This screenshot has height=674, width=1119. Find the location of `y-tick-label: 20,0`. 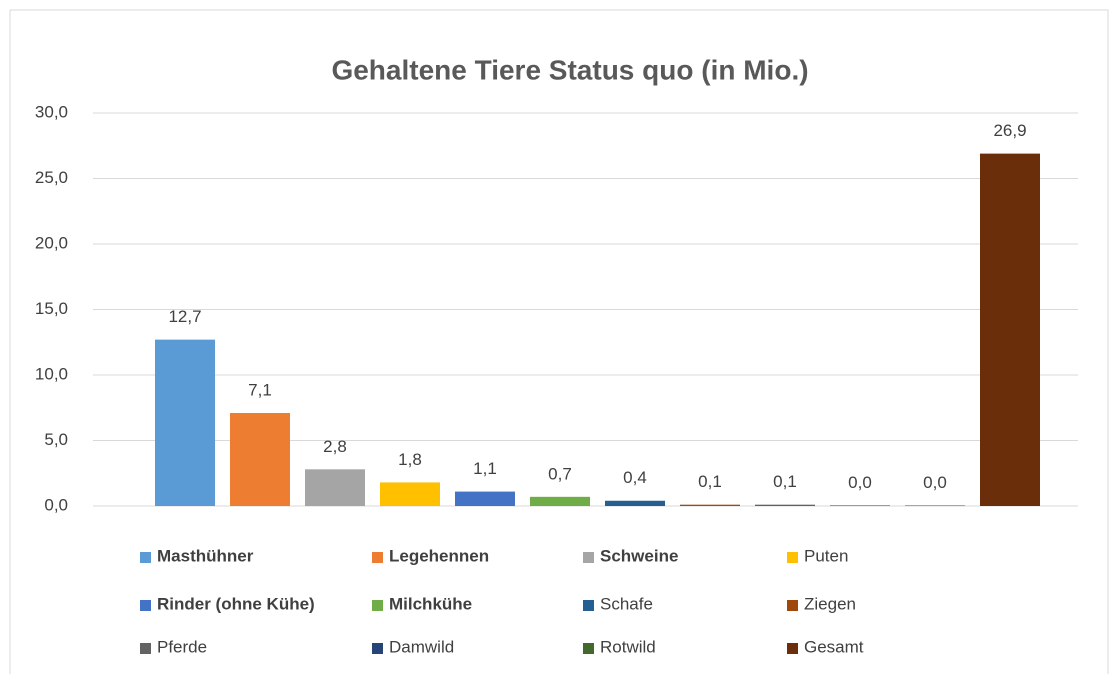

y-tick-label: 20,0 is located at coordinates (51, 242).